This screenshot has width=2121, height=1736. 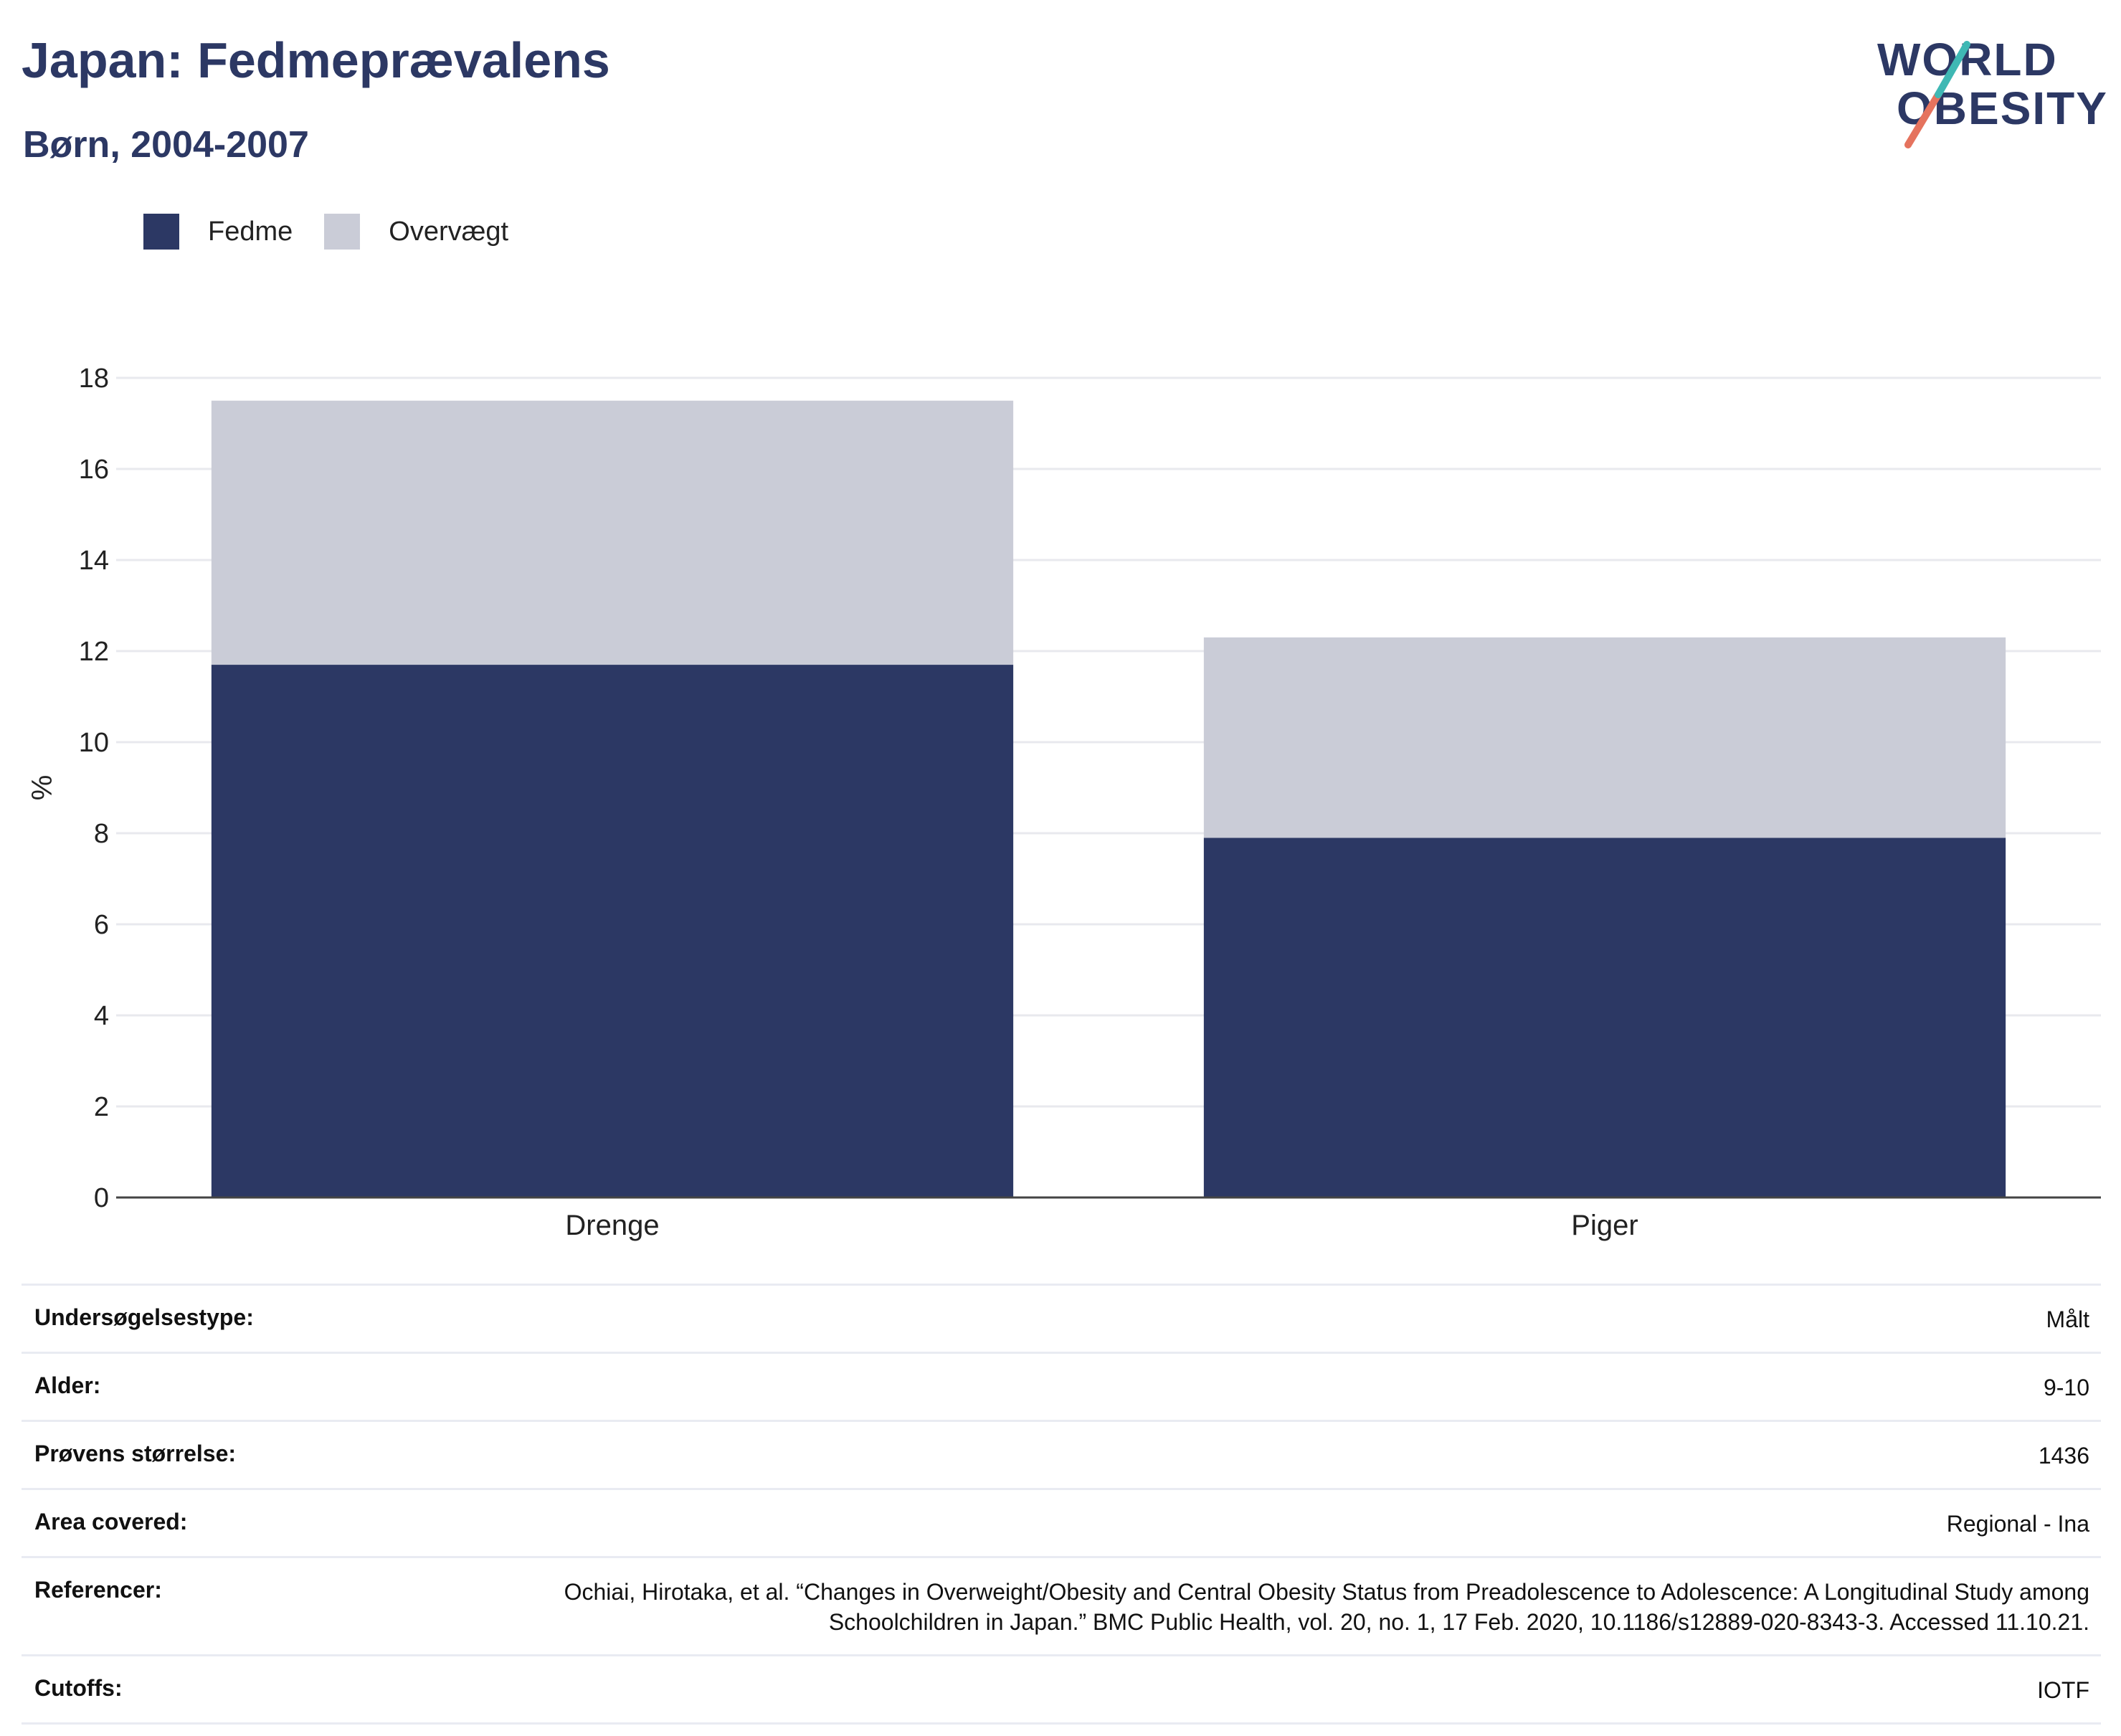 What do you see at coordinates (101, 834) in the screenshot?
I see `y-tick-label: 8` at bounding box center [101, 834].